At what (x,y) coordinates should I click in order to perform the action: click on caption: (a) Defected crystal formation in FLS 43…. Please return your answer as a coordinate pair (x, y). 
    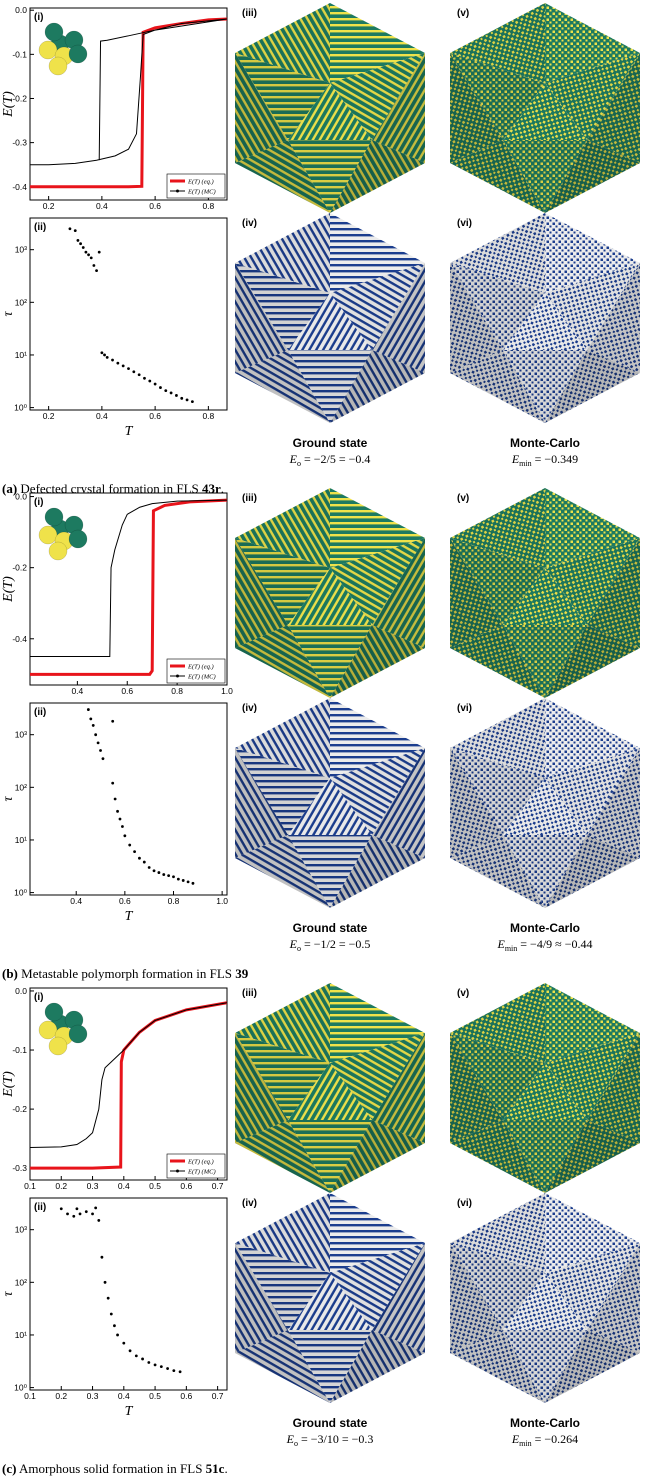
    Looking at the image, I should click on (113, 488).